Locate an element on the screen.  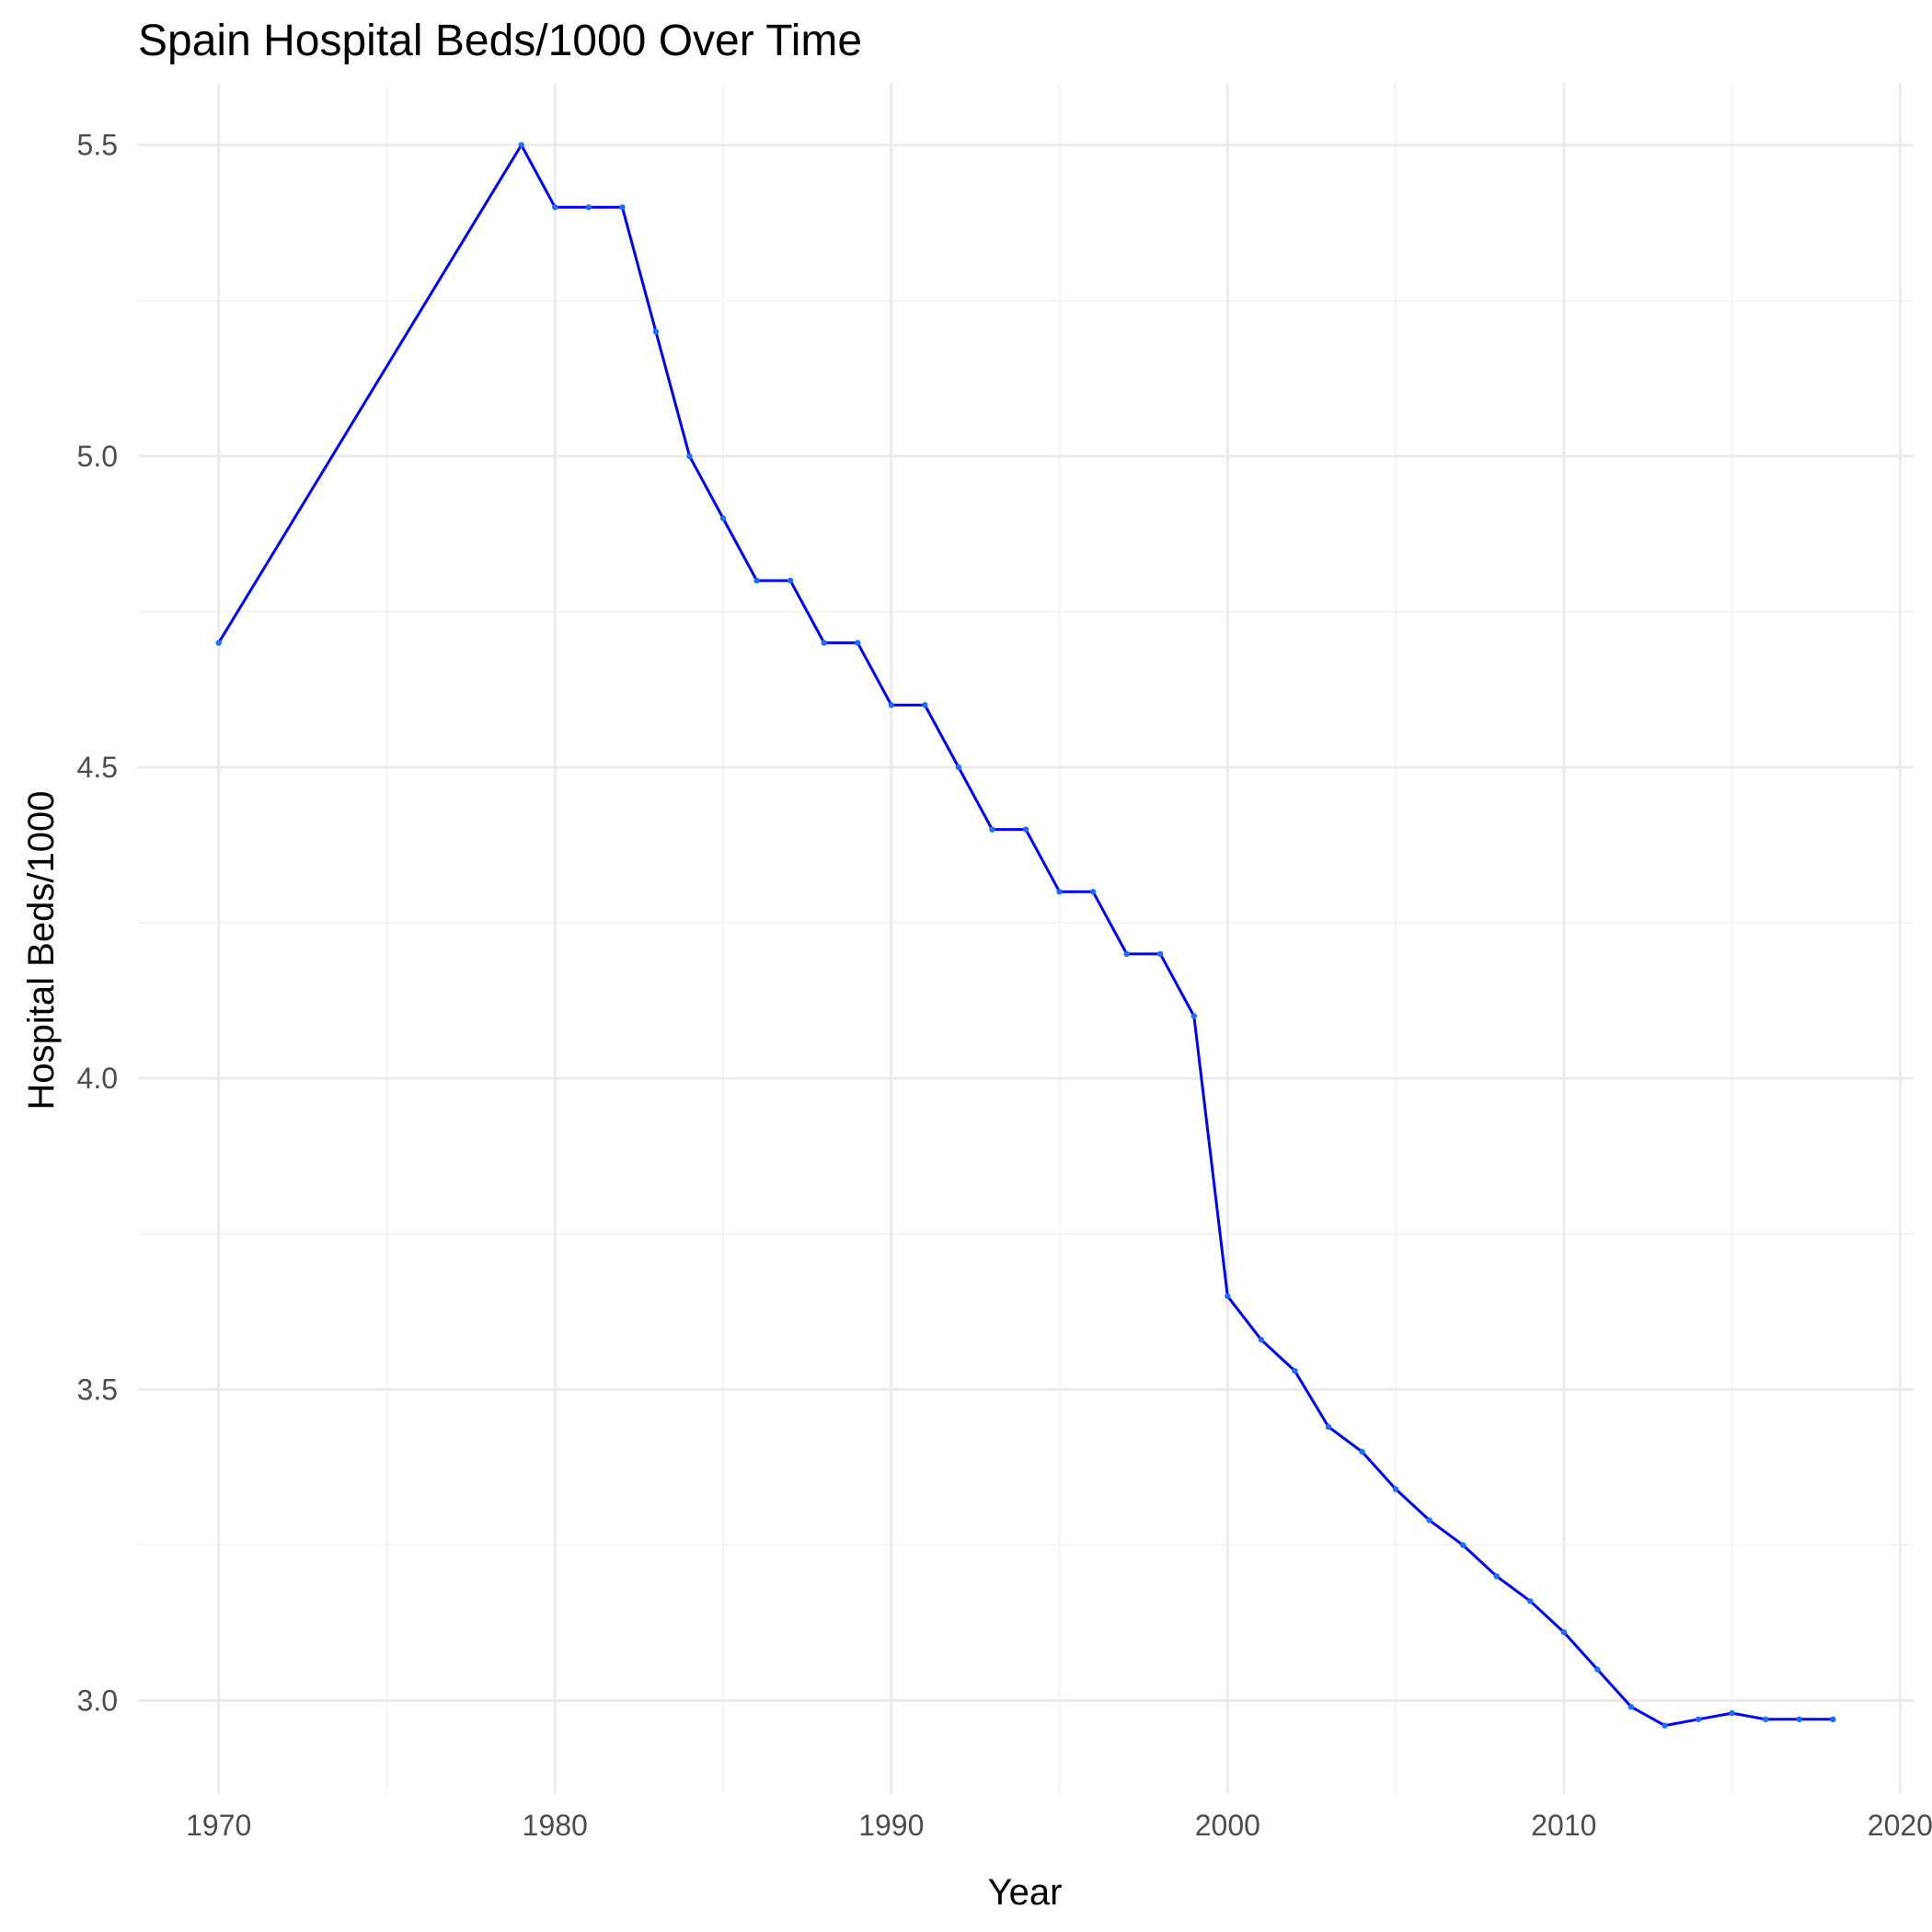
x-tick-label: 1970 is located at coordinates (218, 1825).